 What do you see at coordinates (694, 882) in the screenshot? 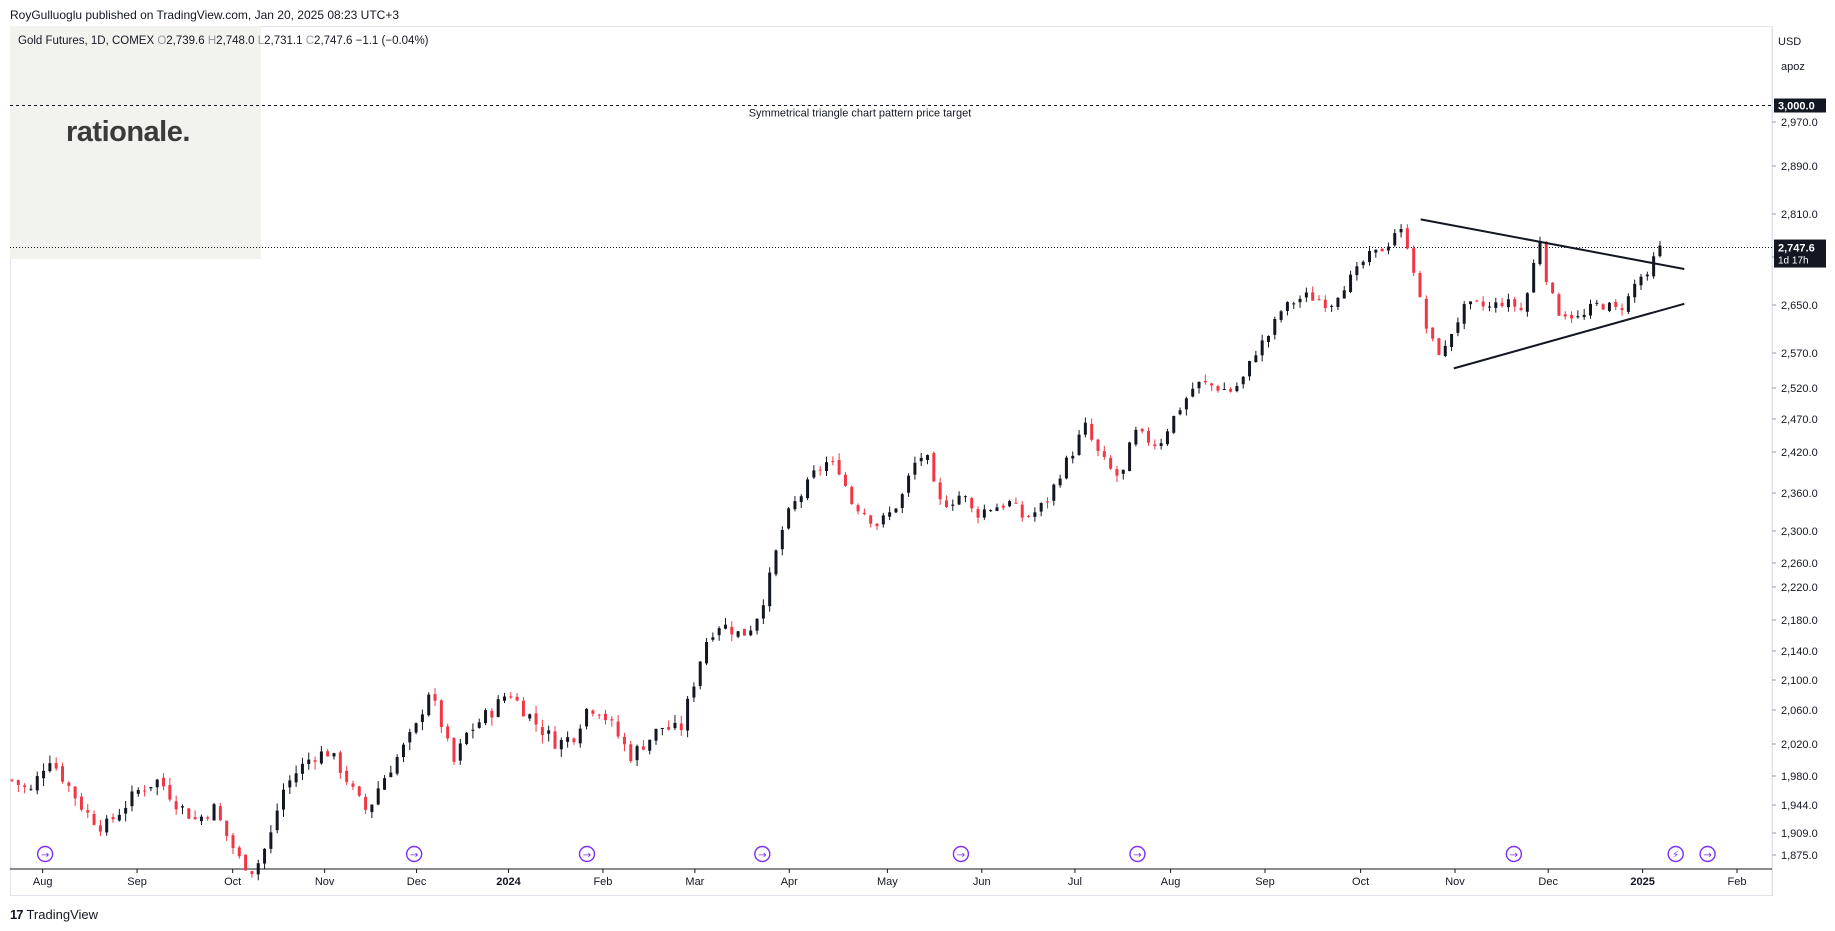
I see `x-tick-label: Mar` at bounding box center [694, 882].